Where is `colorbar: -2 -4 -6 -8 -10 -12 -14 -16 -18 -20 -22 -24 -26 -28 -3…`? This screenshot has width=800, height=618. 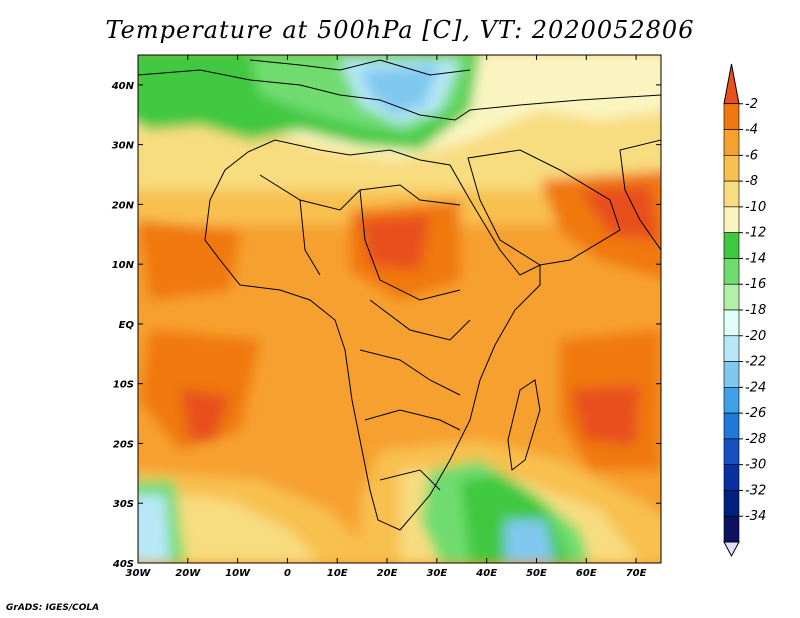 colorbar: -2 -4 -6 -8 -10 -12 -14 -16 -18 -20 -22 -24 -26 -28 -3… is located at coordinates (744, 310).